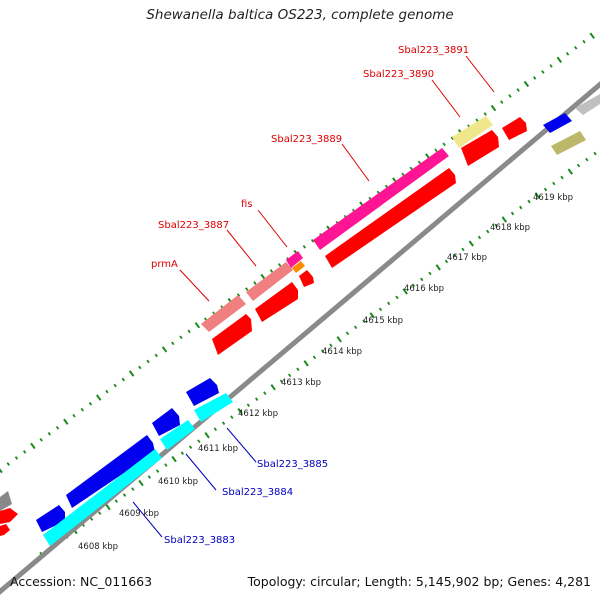 Image resolution: width=600 pixels, height=600 pixels. Describe the element at coordinates (306, 139) in the screenshot. I see `gene-label-sbal223-3889: Sbal223_3889` at that location.